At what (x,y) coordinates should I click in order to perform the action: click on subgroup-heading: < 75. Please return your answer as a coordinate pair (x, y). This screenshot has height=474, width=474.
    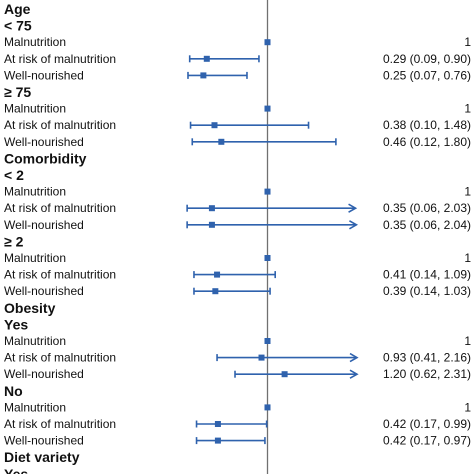
    Looking at the image, I should click on (18, 26).